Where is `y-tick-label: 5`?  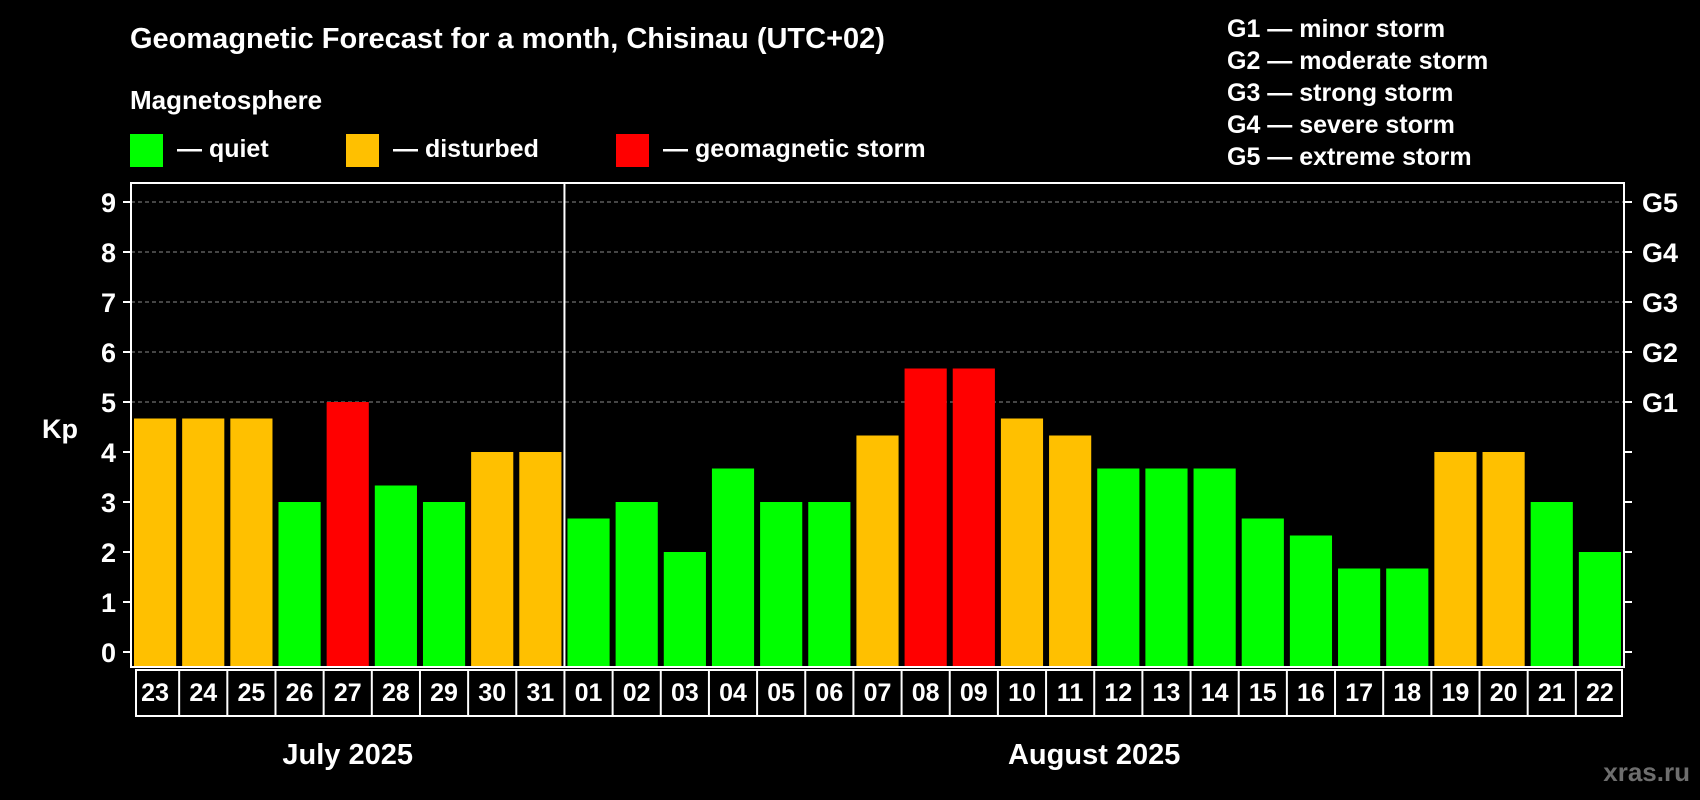
y-tick-label: 5 is located at coordinates (108, 403).